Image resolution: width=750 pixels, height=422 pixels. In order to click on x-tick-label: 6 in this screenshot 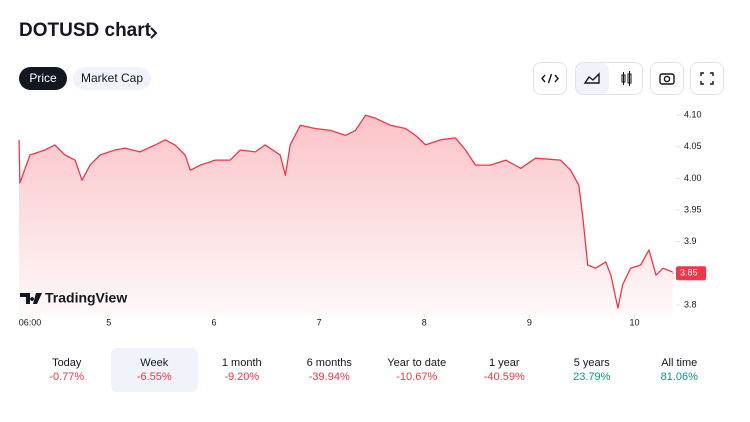, I will do `click(213, 322)`.